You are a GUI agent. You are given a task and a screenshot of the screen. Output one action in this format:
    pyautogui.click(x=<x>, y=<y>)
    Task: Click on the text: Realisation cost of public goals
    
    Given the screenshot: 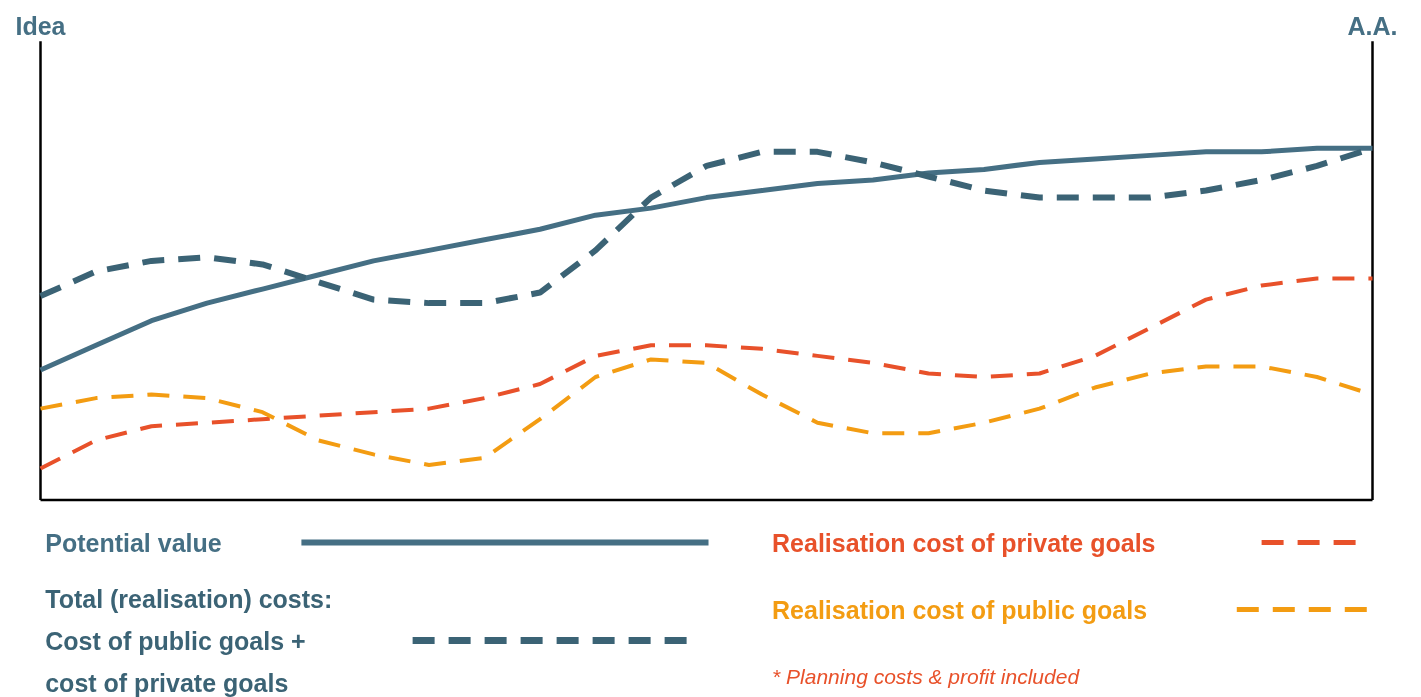 What is the action you would take?
    pyautogui.click(x=960, y=609)
    